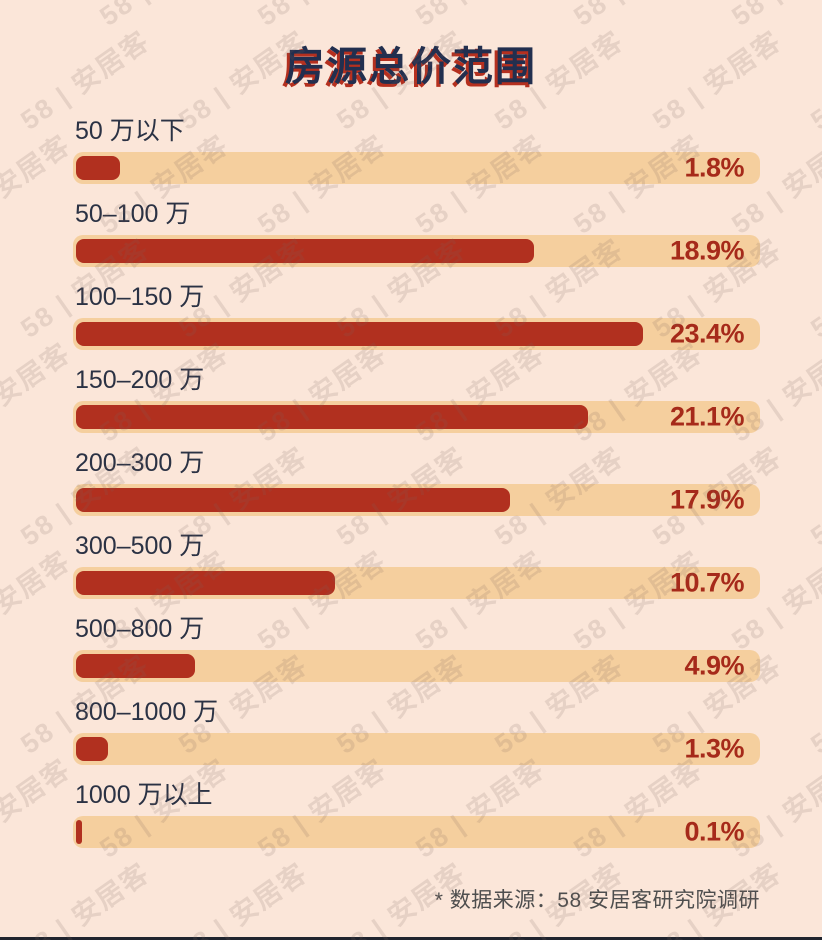 The width and height of the screenshot is (822, 940). Describe the element at coordinates (416, 150) in the screenshot. I see `bar-row: 50 万以下 1.8%` at that location.